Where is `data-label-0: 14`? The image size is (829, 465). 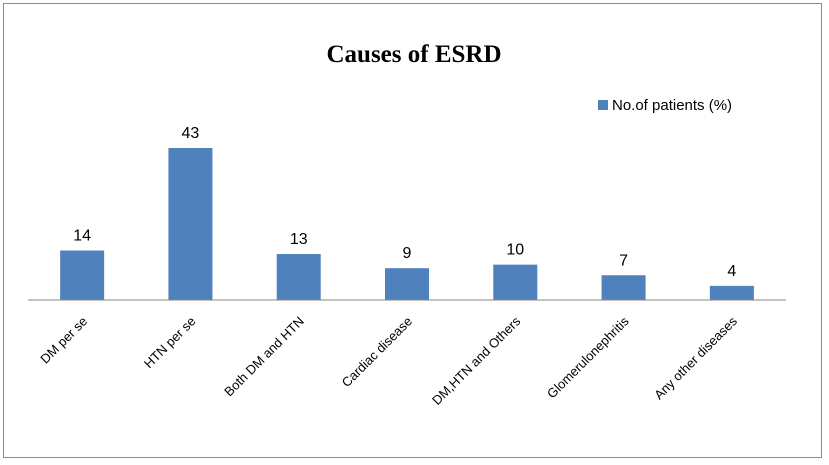 data-label-0: 14 is located at coordinates (82, 236).